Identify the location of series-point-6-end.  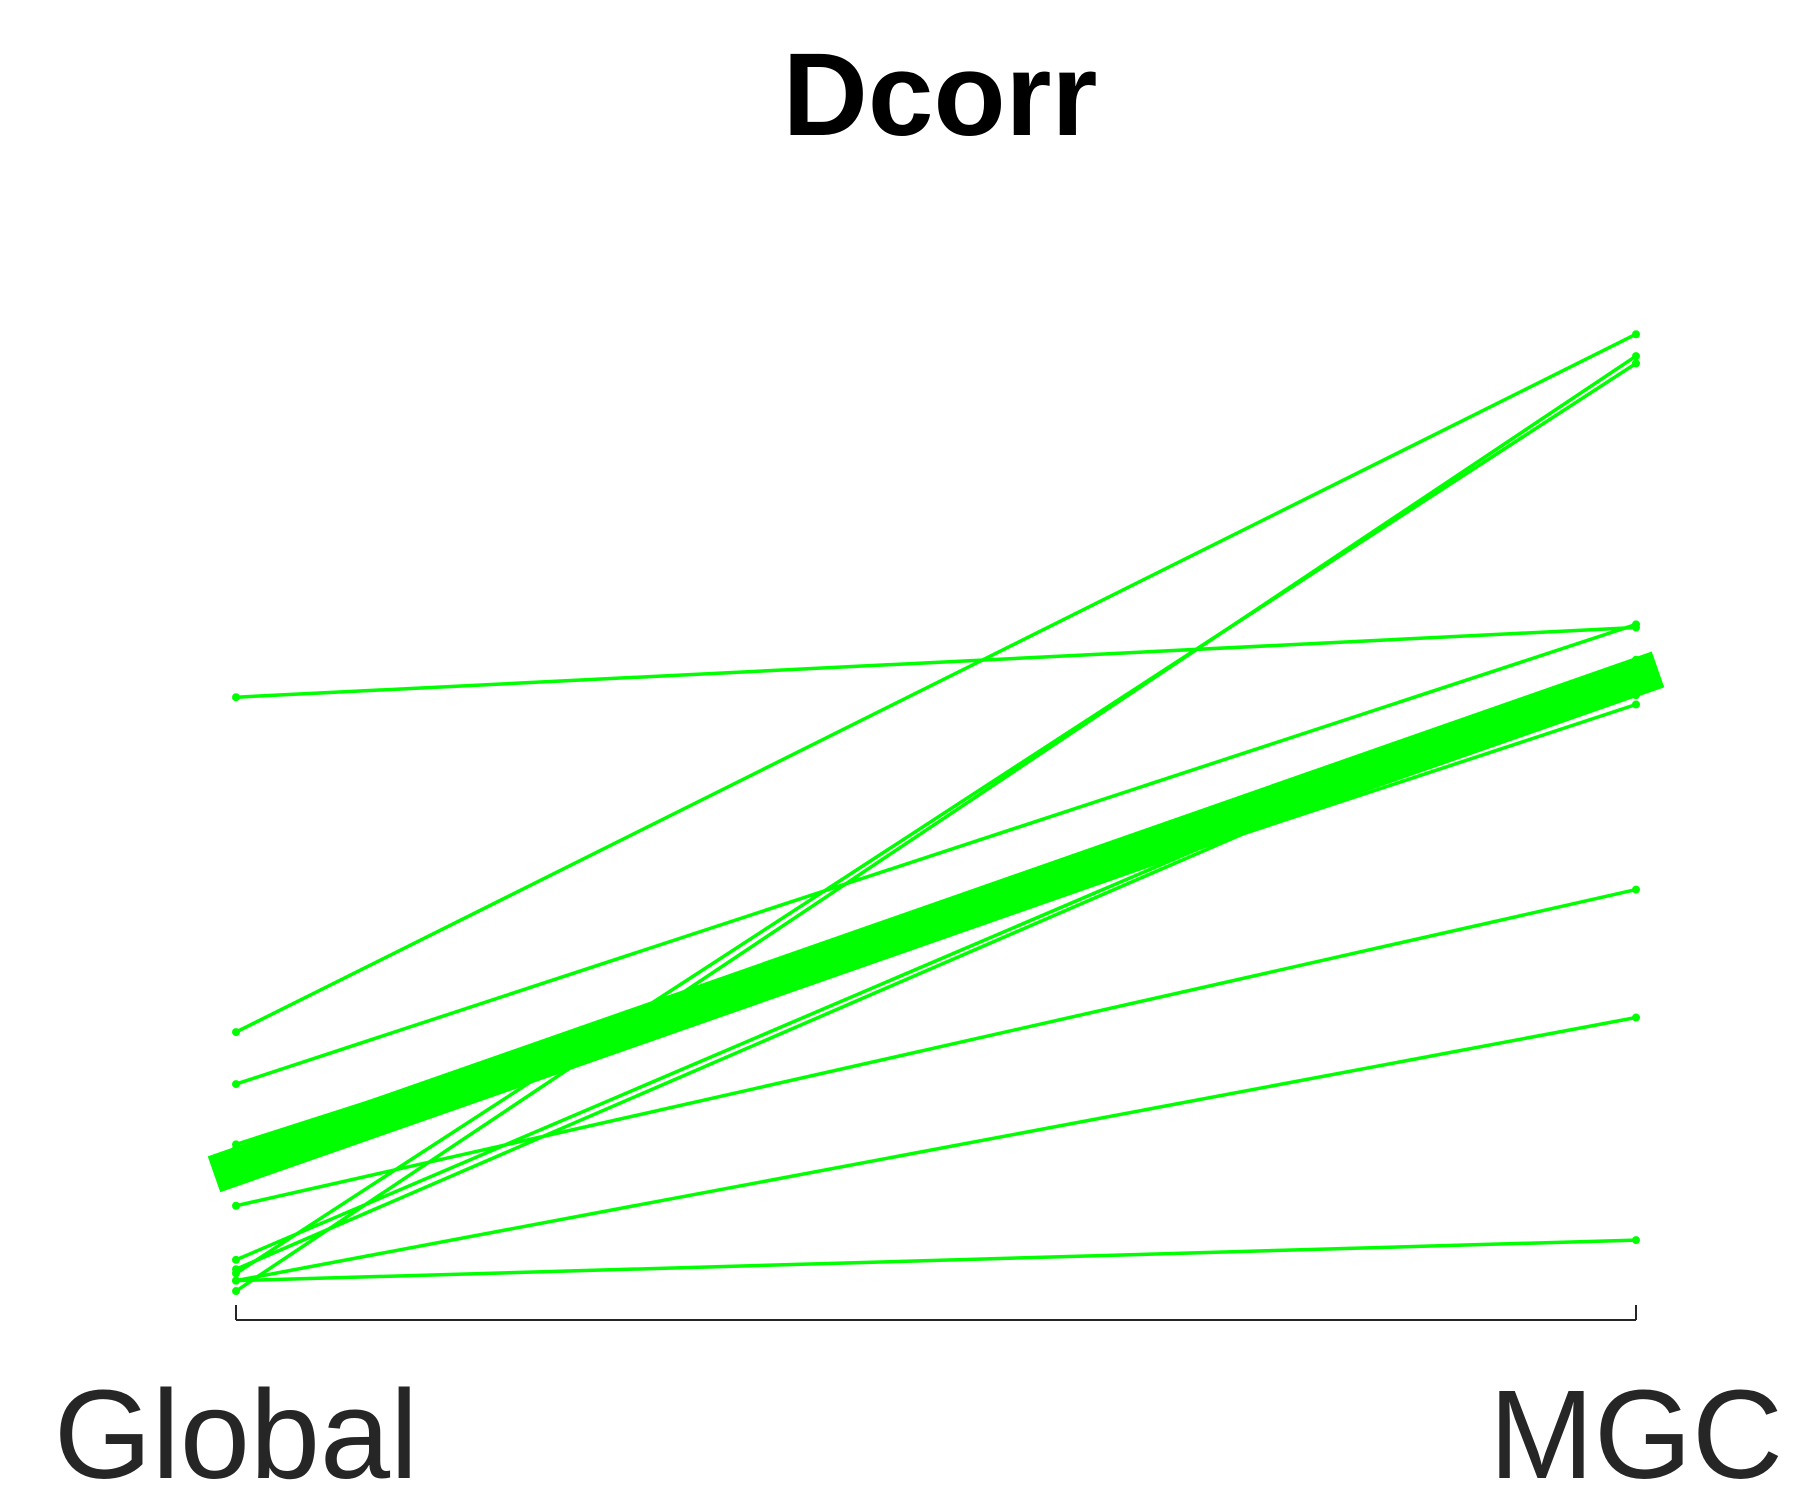
(1636, 704).